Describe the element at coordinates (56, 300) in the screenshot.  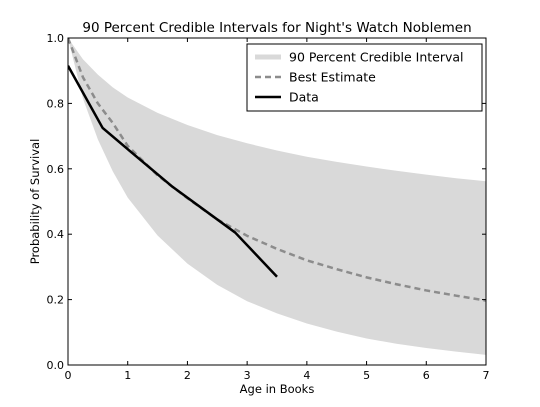
I see `y-tick-label: 0.2` at that location.